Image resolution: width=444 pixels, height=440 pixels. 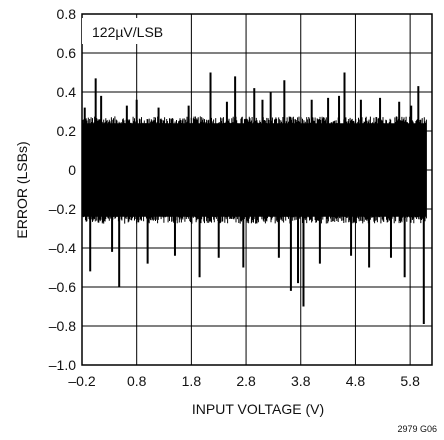 What do you see at coordinates (62, 248) in the screenshot?
I see `y-tick-label: –0.4` at bounding box center [62, 248].